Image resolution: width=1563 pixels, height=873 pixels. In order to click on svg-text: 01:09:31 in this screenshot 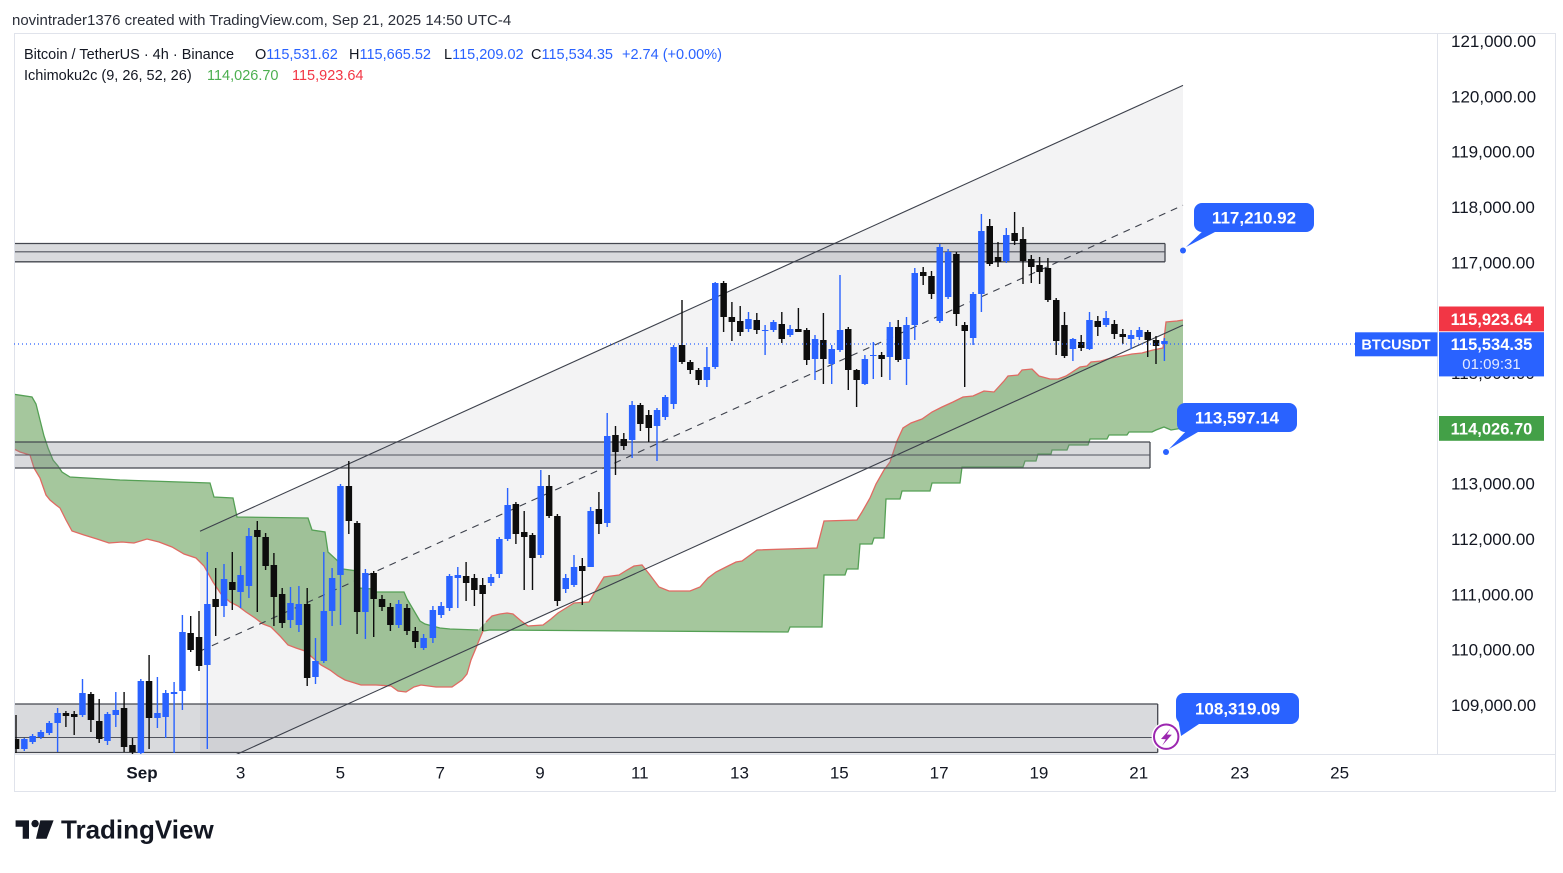, I will do `click(1491, 364)`.